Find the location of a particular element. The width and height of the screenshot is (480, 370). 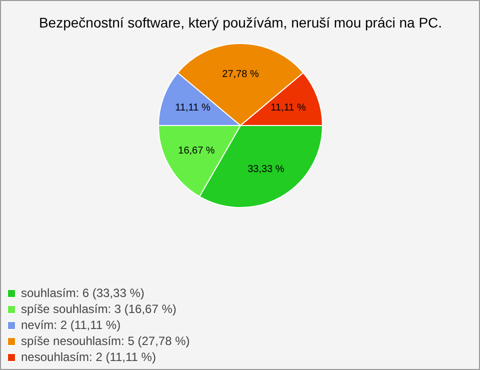

data-label: 33,33 % is located at coordinates (266, 170).